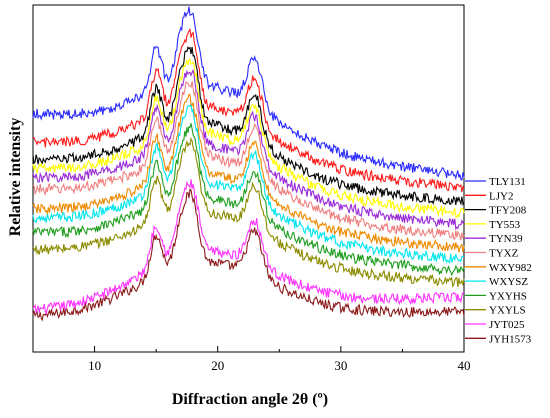 The width and height of the screenshot is (550, 418). Describe the element at coordinates (15, 177) in the screenshot. I see `y-axis-label: Relative intensity` at that location.